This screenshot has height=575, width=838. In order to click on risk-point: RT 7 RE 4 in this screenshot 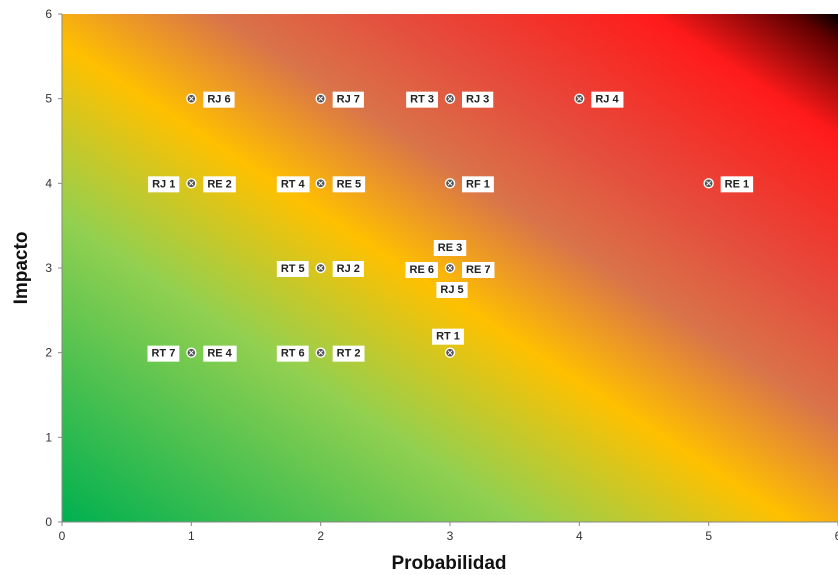, I will do `click(192, 353)`.